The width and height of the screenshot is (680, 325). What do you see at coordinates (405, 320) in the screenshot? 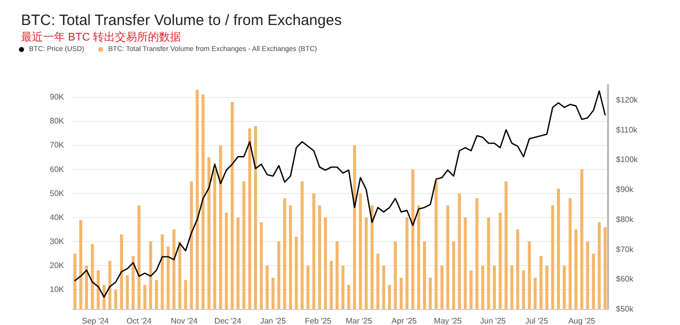
I see `x-tick-label: Apr '25` at bounding box center [405, 320].